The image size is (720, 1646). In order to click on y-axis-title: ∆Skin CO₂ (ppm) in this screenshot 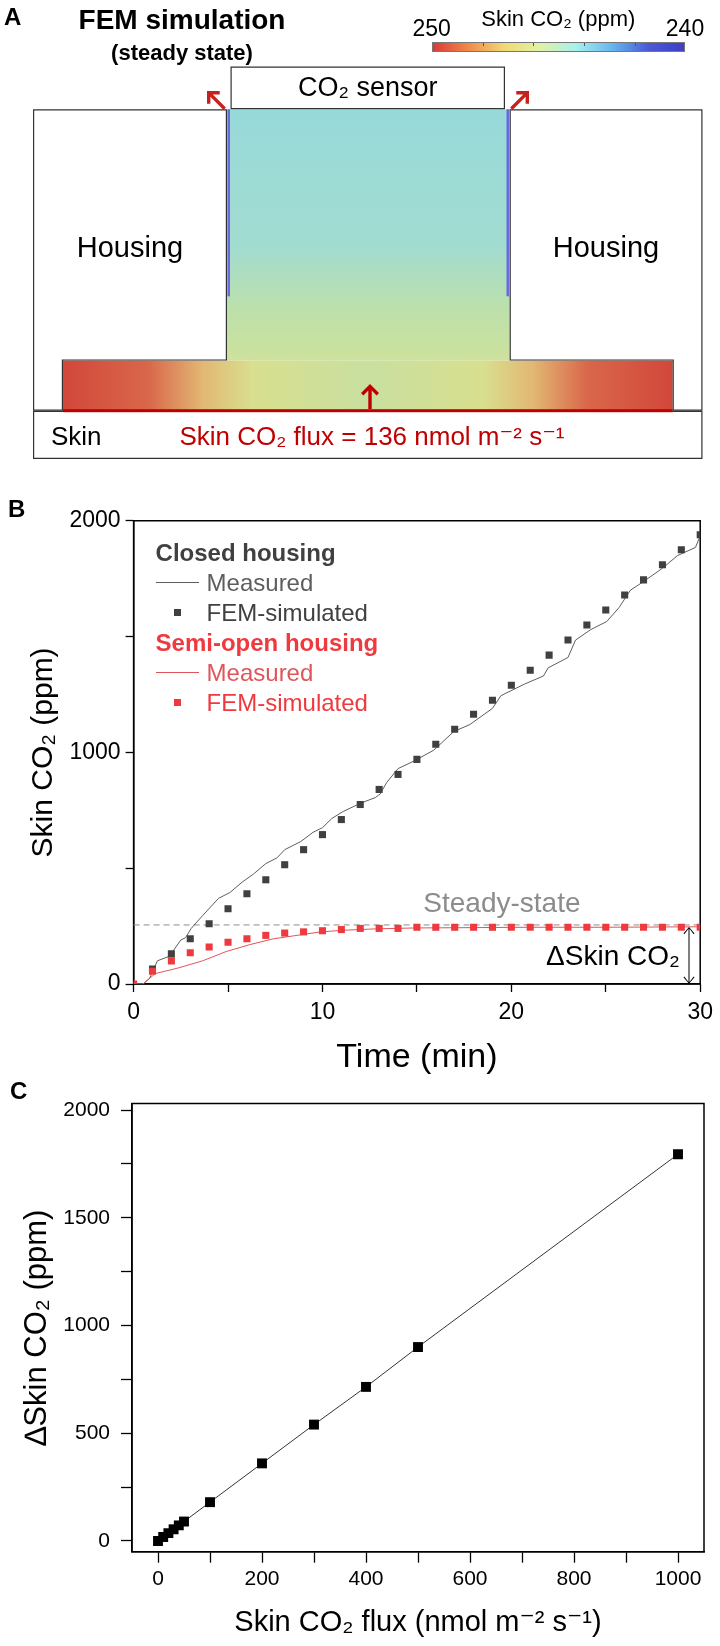, I will do `click(36, 1327)`.